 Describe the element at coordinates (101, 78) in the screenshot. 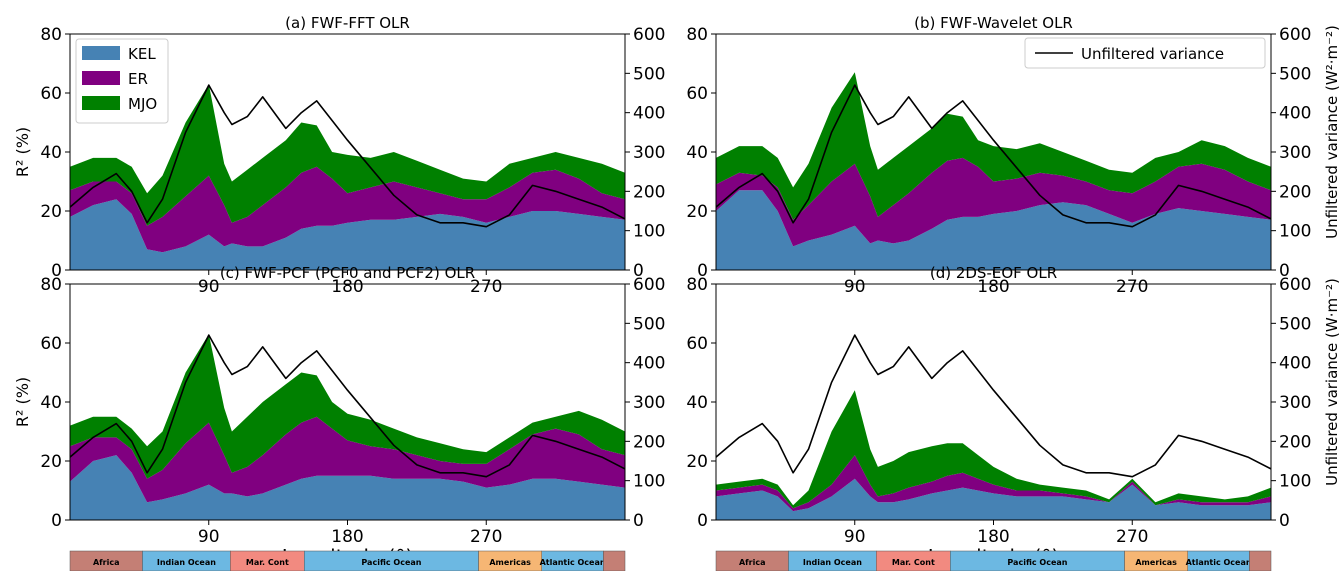

I see `legend-swatch-er` at that location.